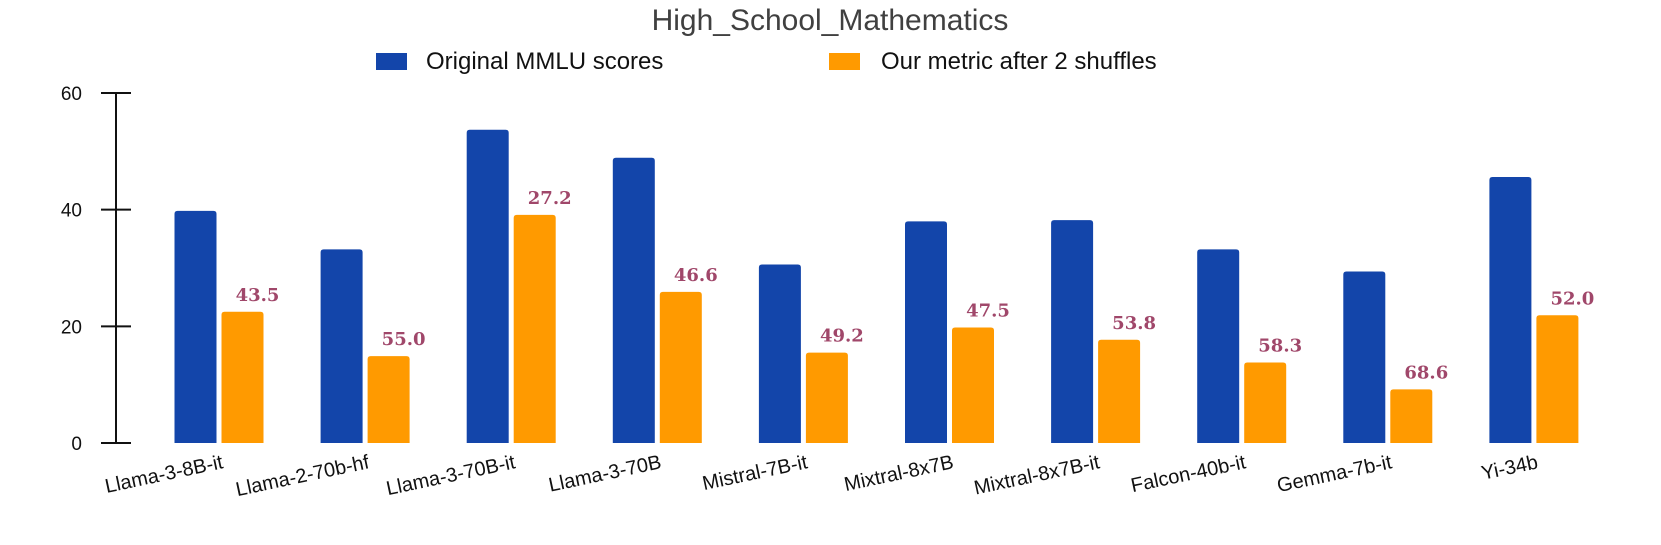 This screenshot has width=1661, height=545. Describe the element at coordinates (71, 327) in the screenshot. I see `y-tick-label: 20` at that location.